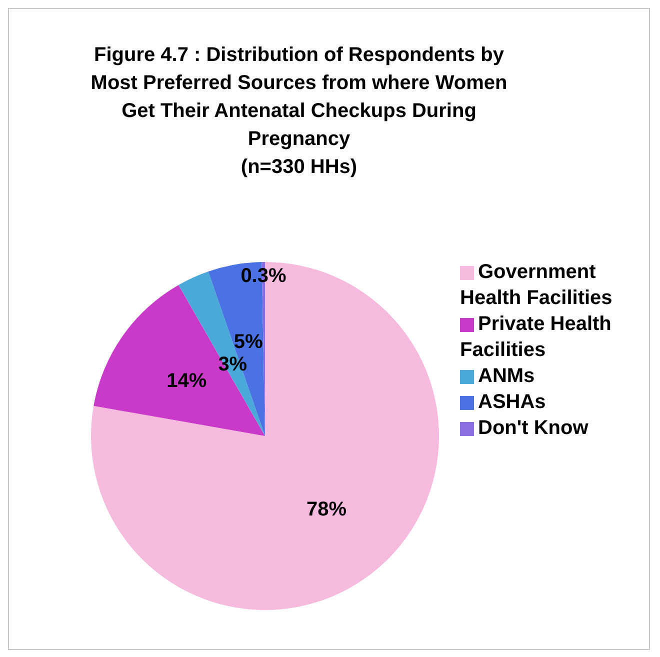  I want to click on data-label: 0.3%, so click(263, 275).